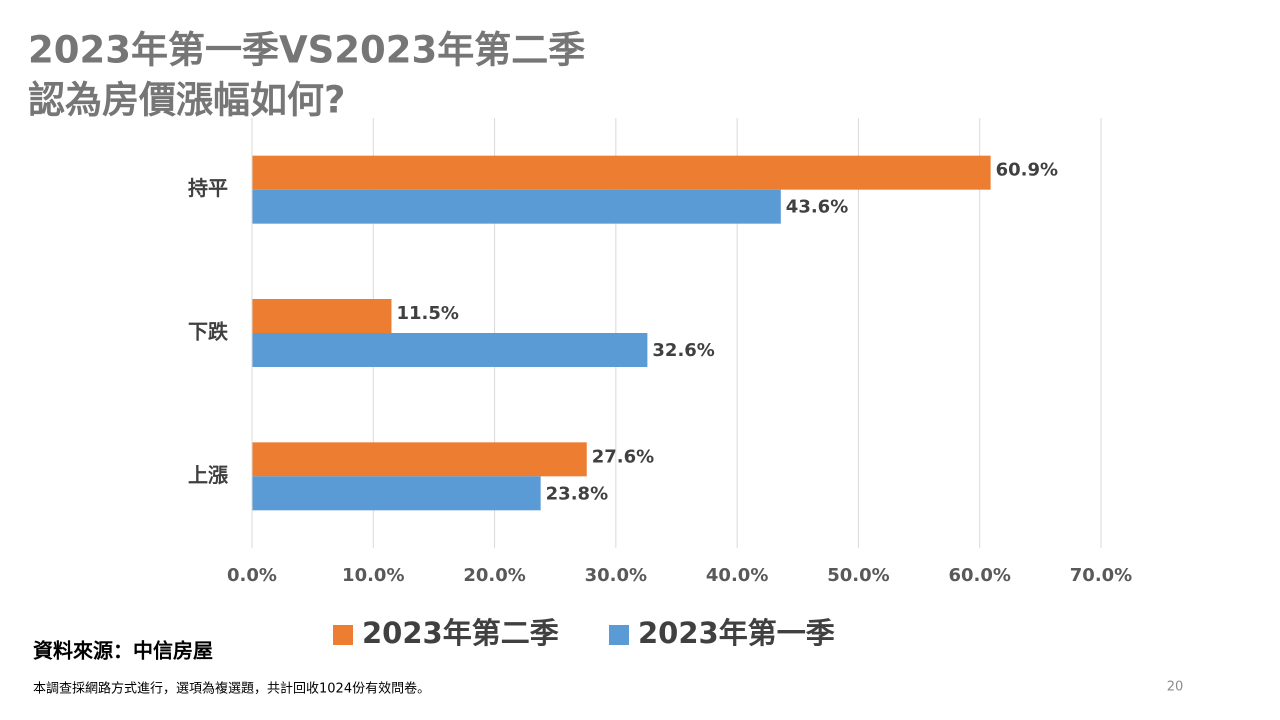 The image size is (1280, 720). Describe the element at coordinates (737, 575) in the screenshot. I see `x-tick-label: 40.0%` at that location.